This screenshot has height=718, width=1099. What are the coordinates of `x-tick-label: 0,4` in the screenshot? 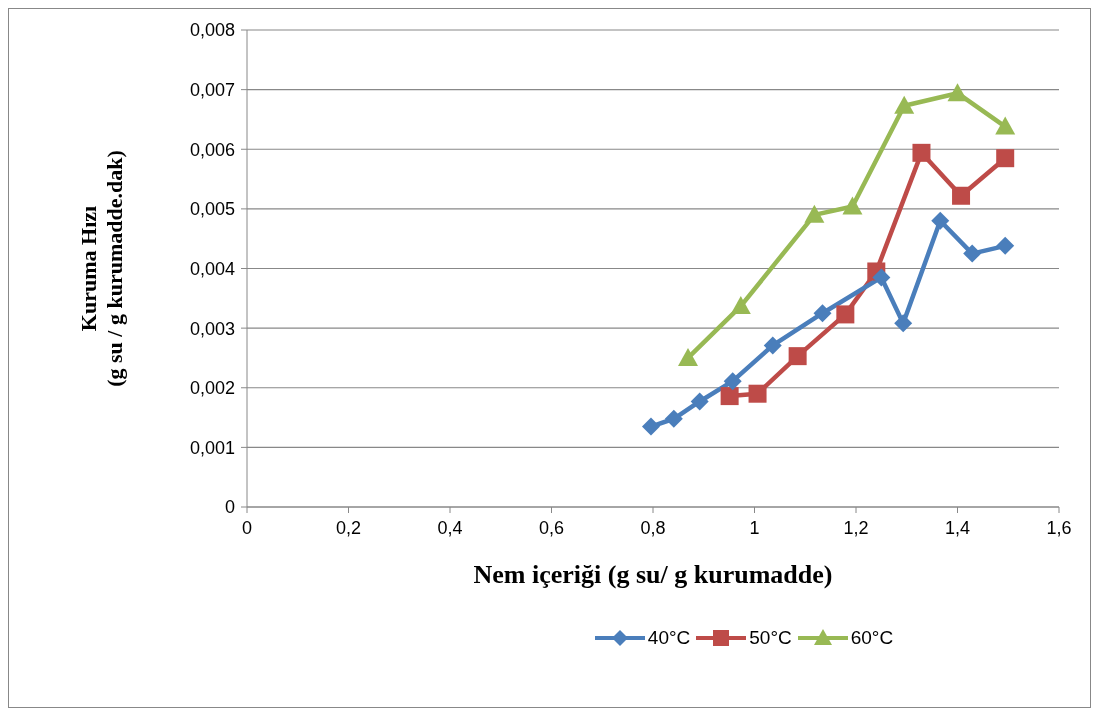 It's located at (450, 527).